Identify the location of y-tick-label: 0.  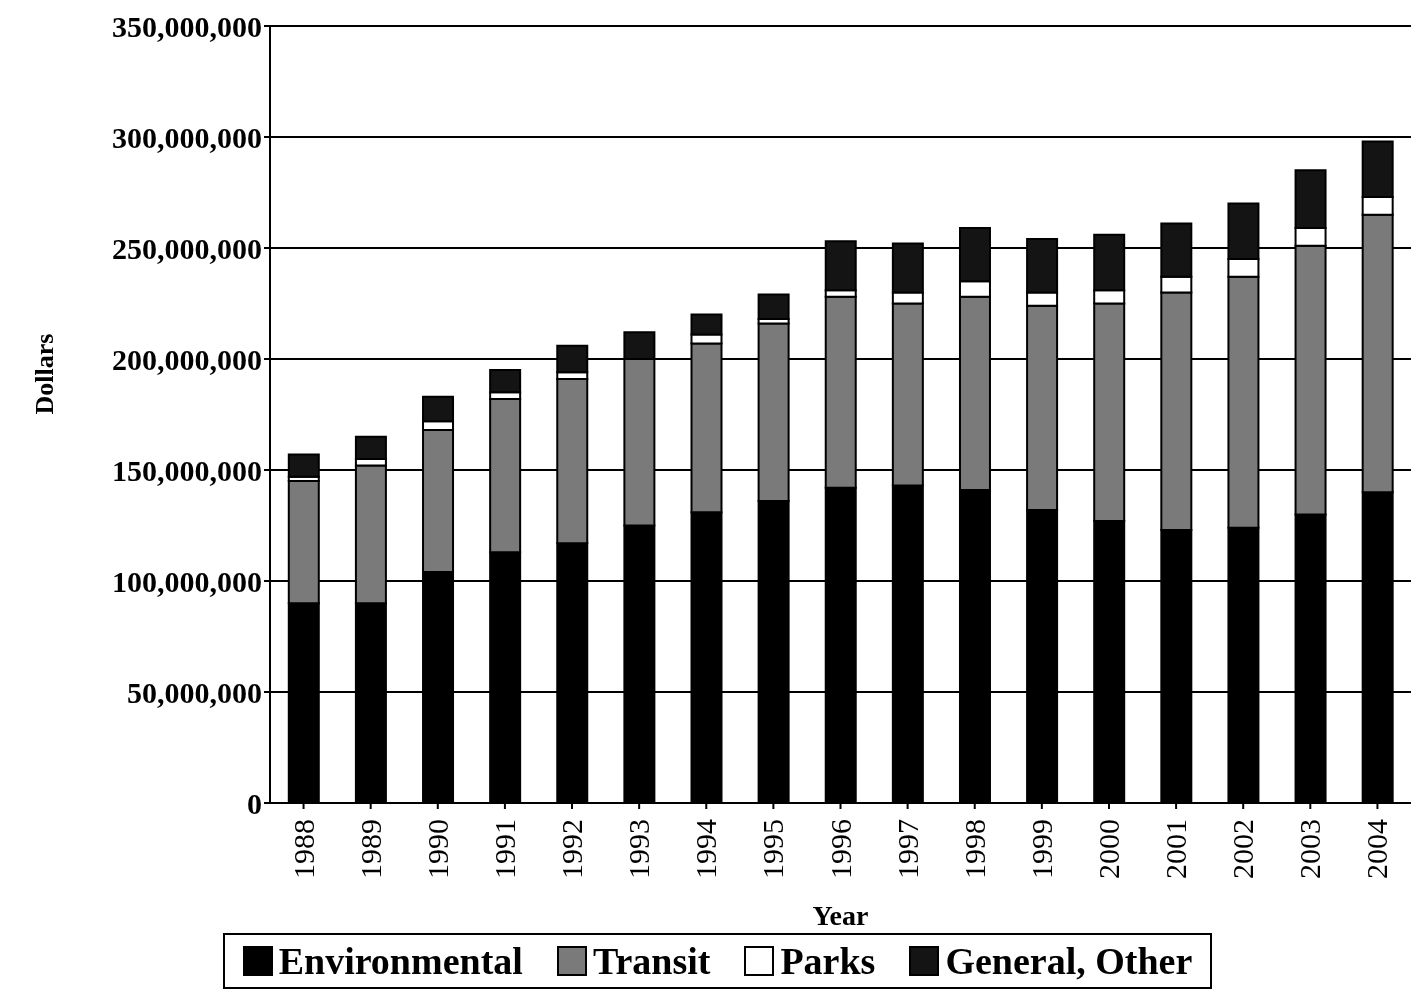
(254, 803).